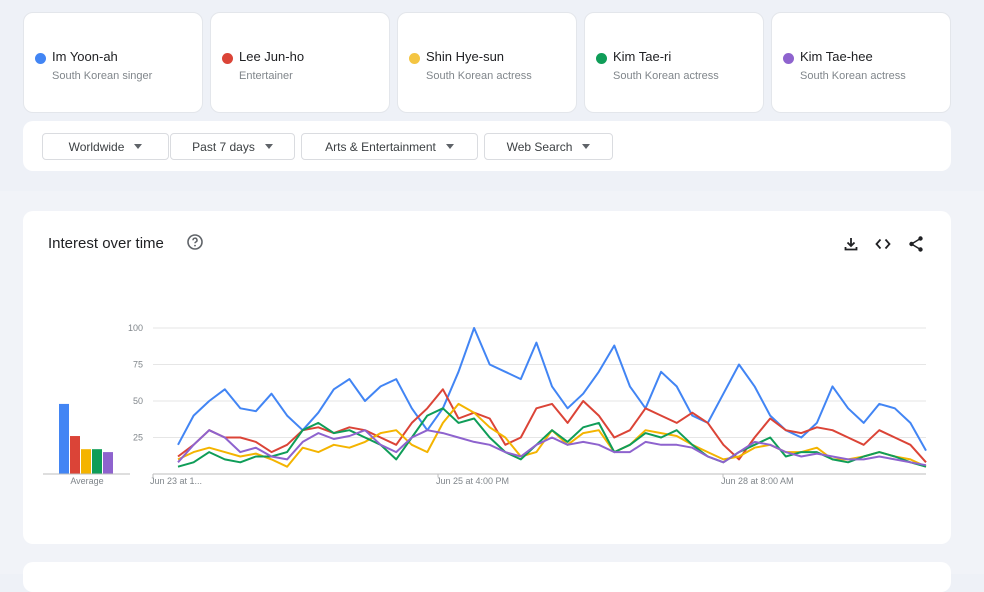  Describe the element at coordinates (851, 244) in the screenshot. I see `download-icon` at that location.